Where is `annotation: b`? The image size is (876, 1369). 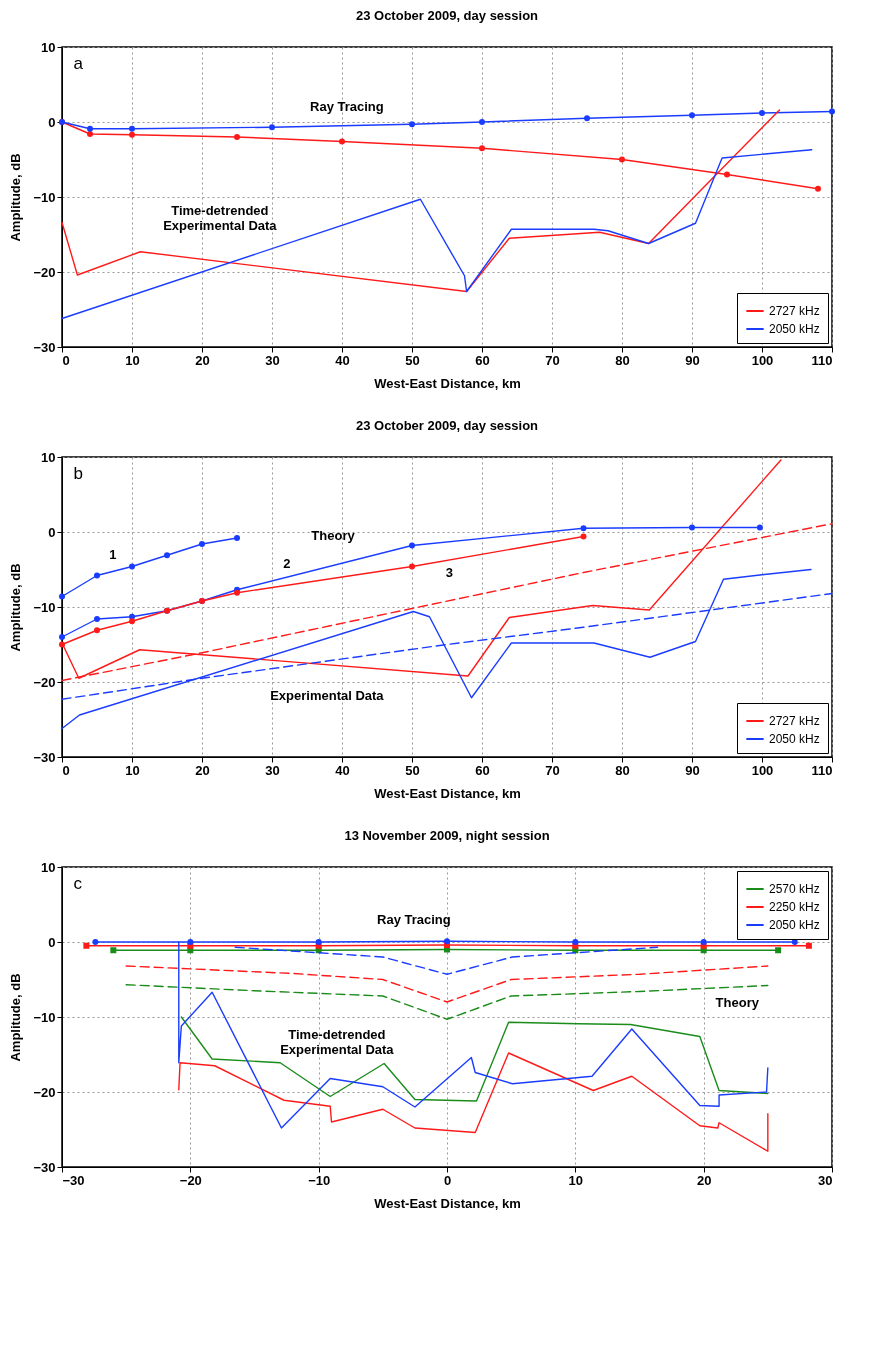
annotation: b is located at coordinates (78, 473).